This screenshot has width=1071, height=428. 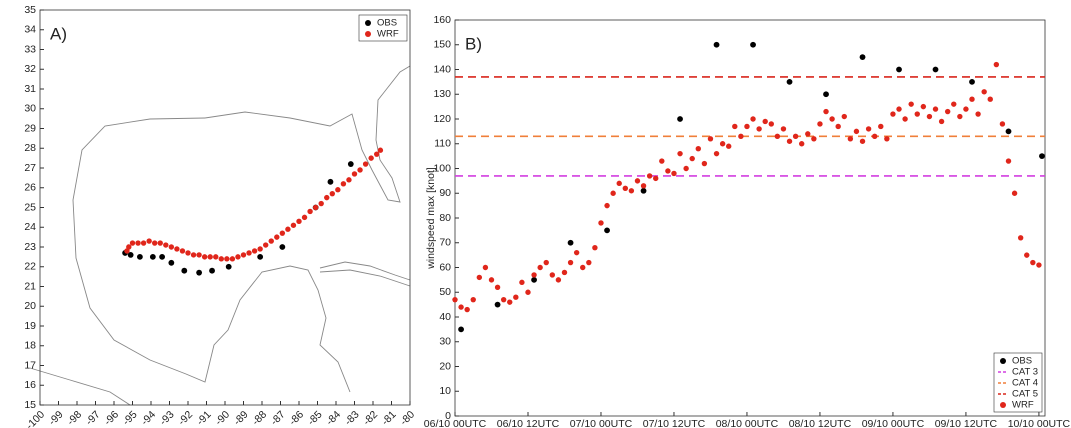 What do you see at coordinates (473, 43) in the screenshot?
I see `panel-label: B)` at bounding box center [473, 43].